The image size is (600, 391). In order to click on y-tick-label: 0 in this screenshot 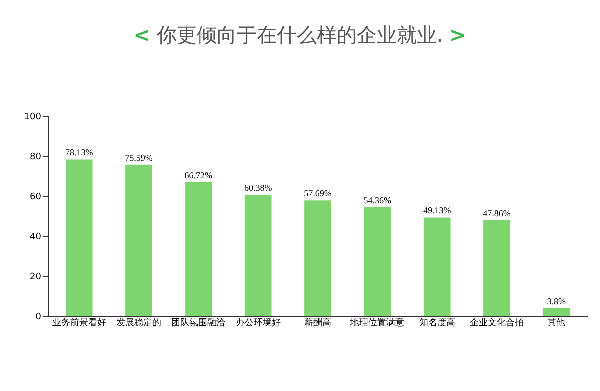, I will do `click(39, 317)`.